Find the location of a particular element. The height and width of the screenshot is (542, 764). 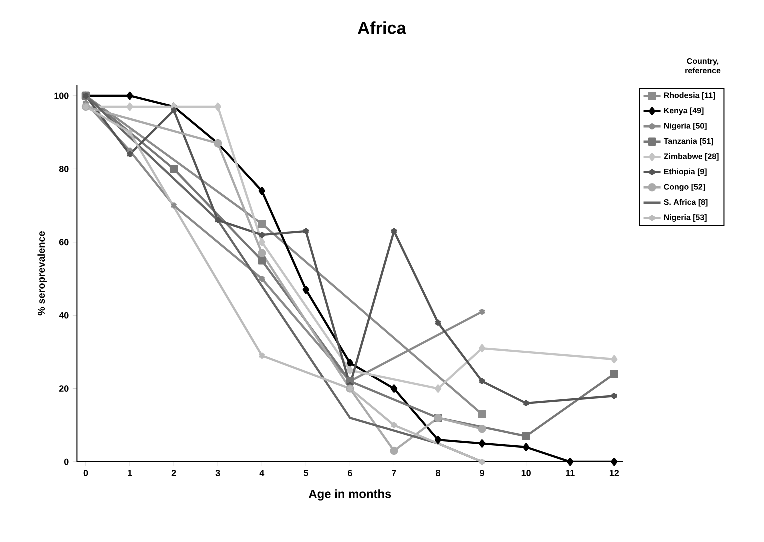

x-tick-label: 6 is located at coordinates (350, 473).